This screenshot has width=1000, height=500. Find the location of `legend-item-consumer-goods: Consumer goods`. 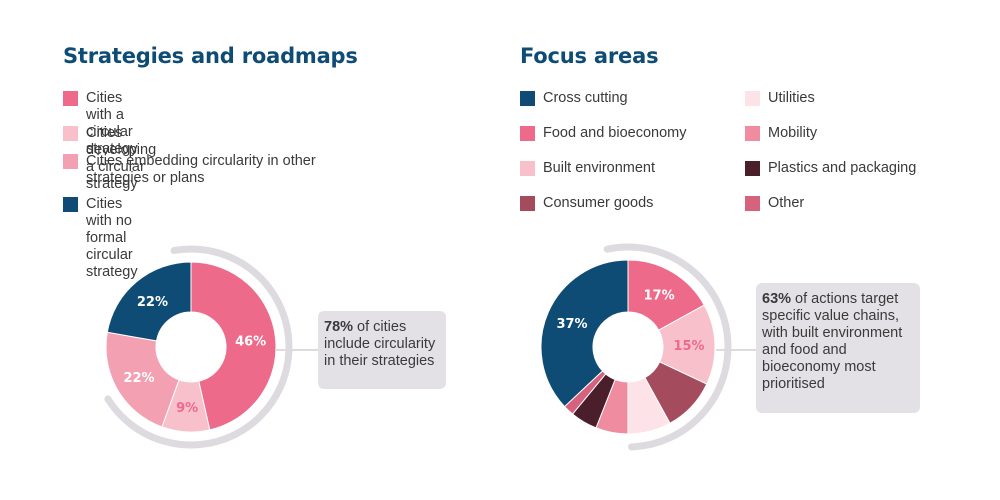

legend-item-consumer-goods: Consumer goods is located at coordinates (586, 203).